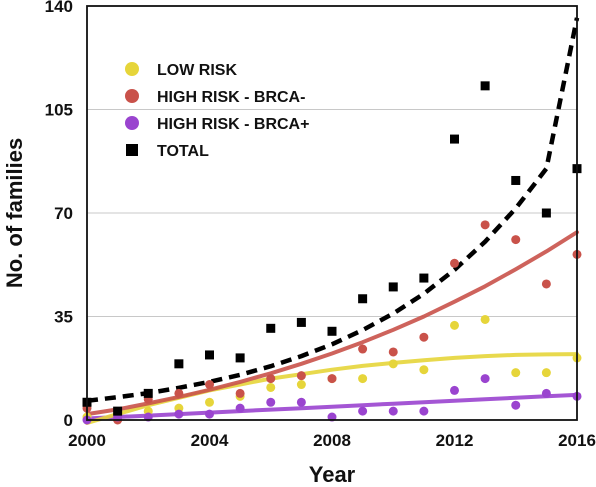 The width and height of the screenshot is (596, 487). What do you see at coordinates (183, 151) in the screenshot?
I see `legend-label: TOTAL` at bounding box center [183, 151].